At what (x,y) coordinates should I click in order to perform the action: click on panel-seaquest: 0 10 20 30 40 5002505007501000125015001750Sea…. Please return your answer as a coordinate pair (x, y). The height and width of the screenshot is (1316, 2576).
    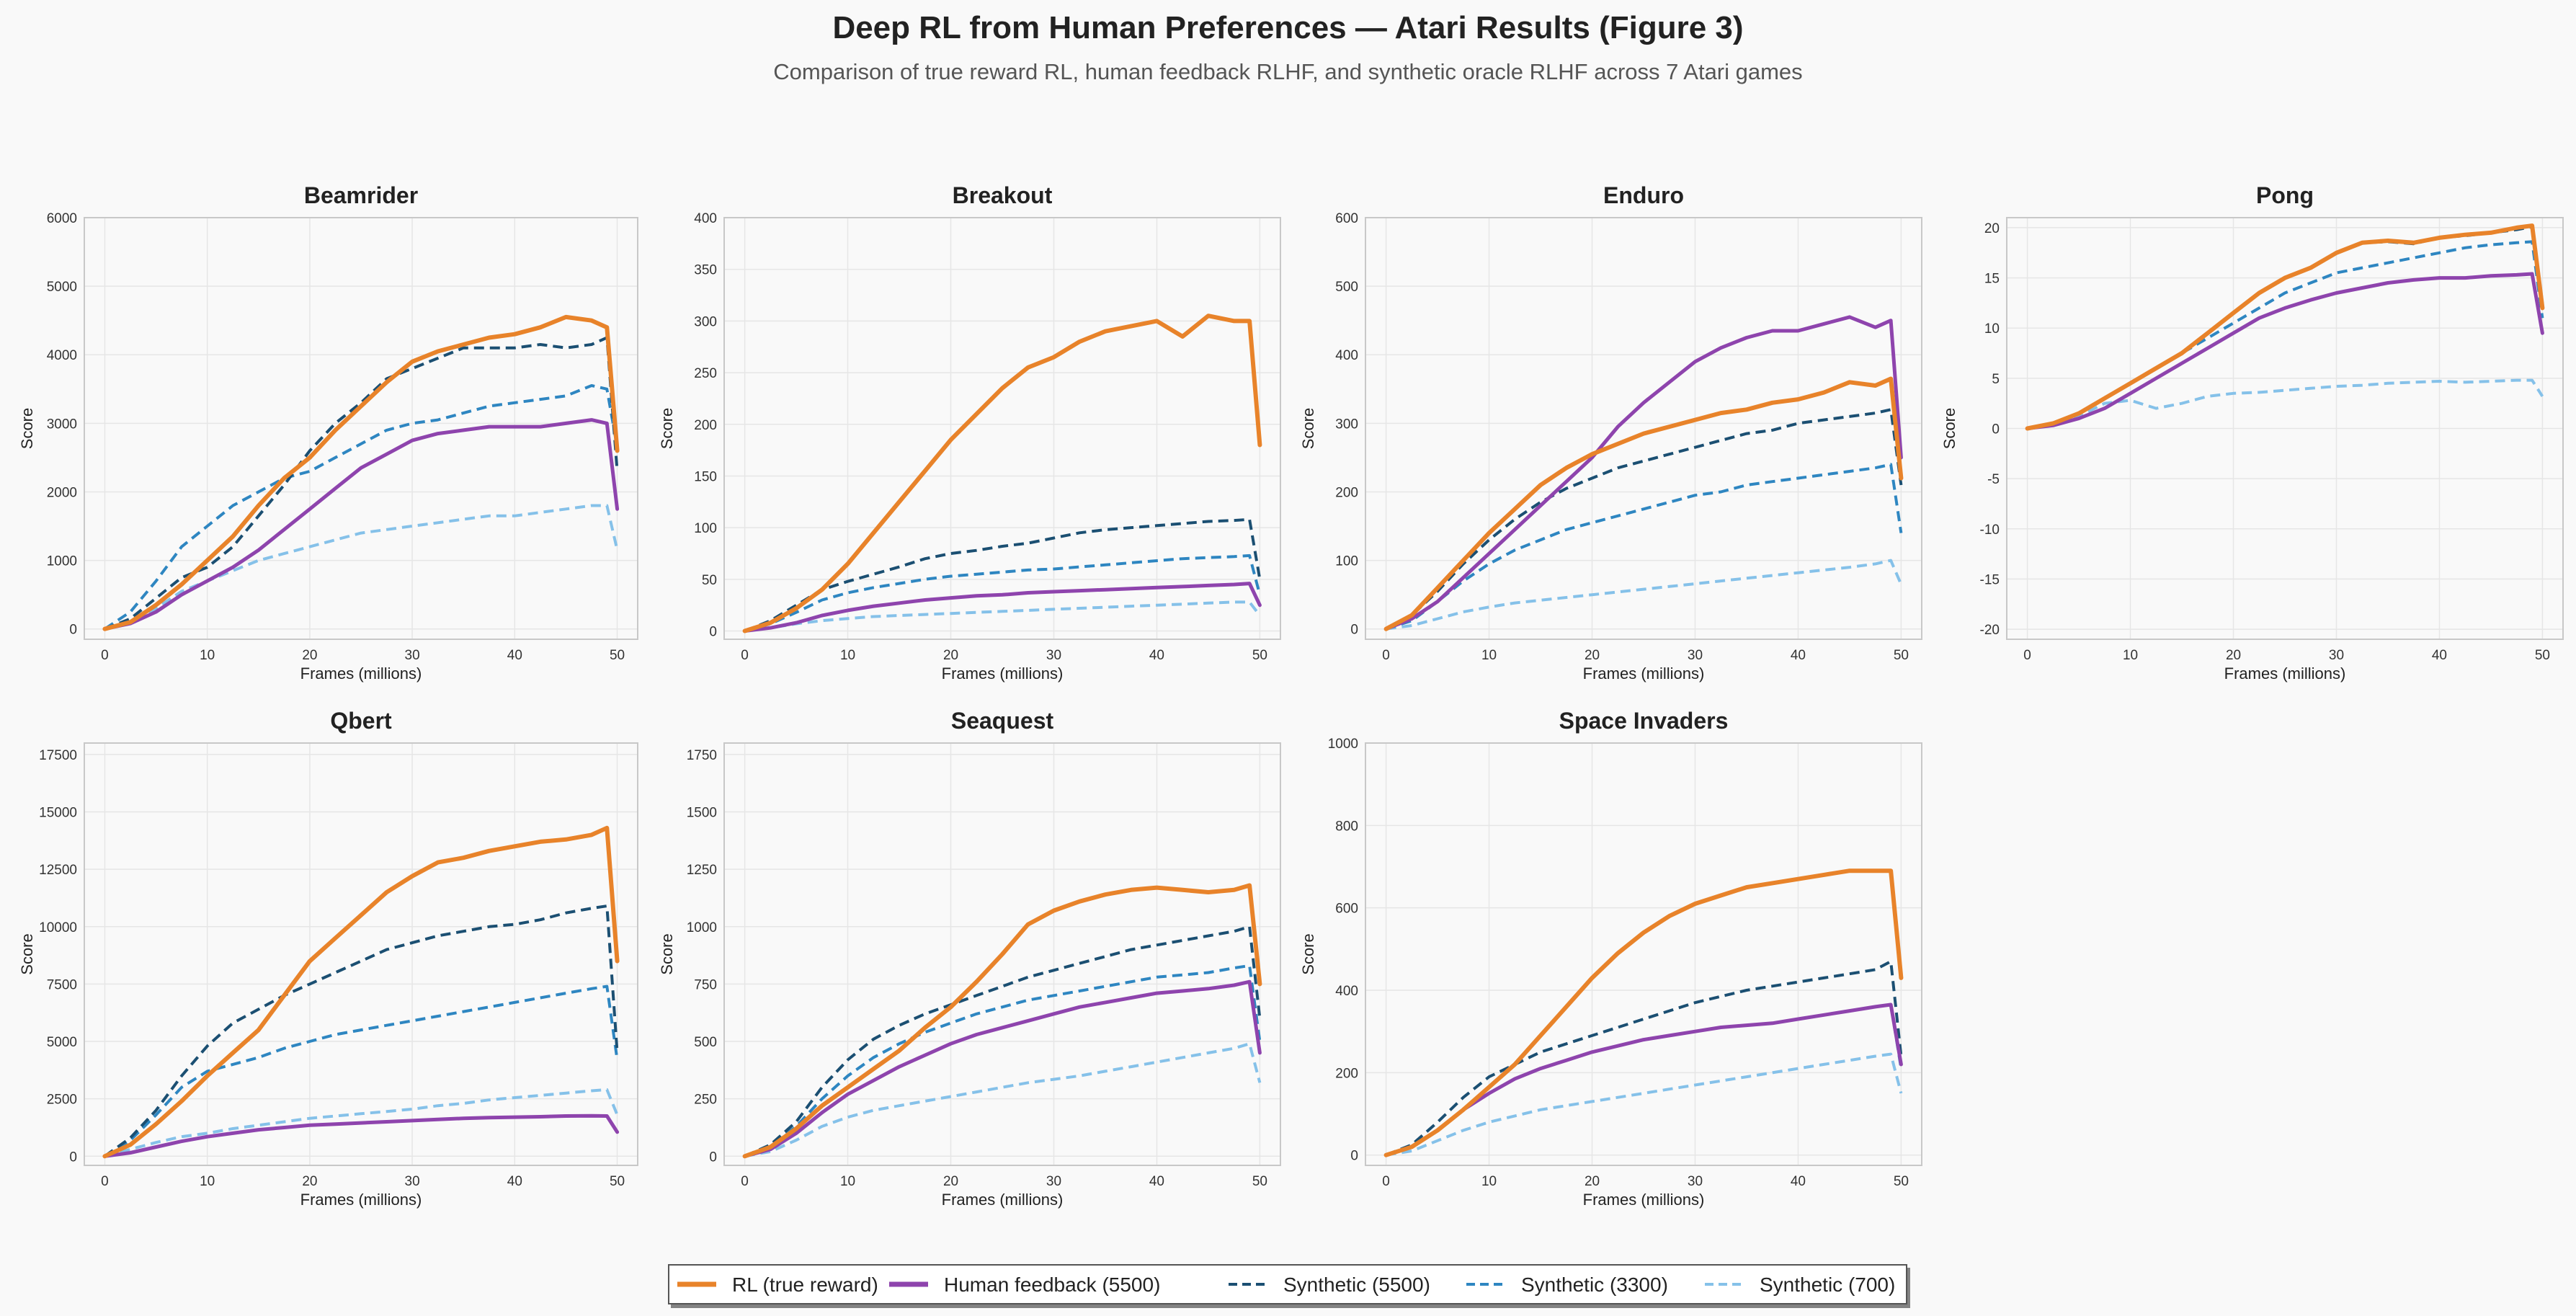
    Looking at the image, I should click on (969, 958).